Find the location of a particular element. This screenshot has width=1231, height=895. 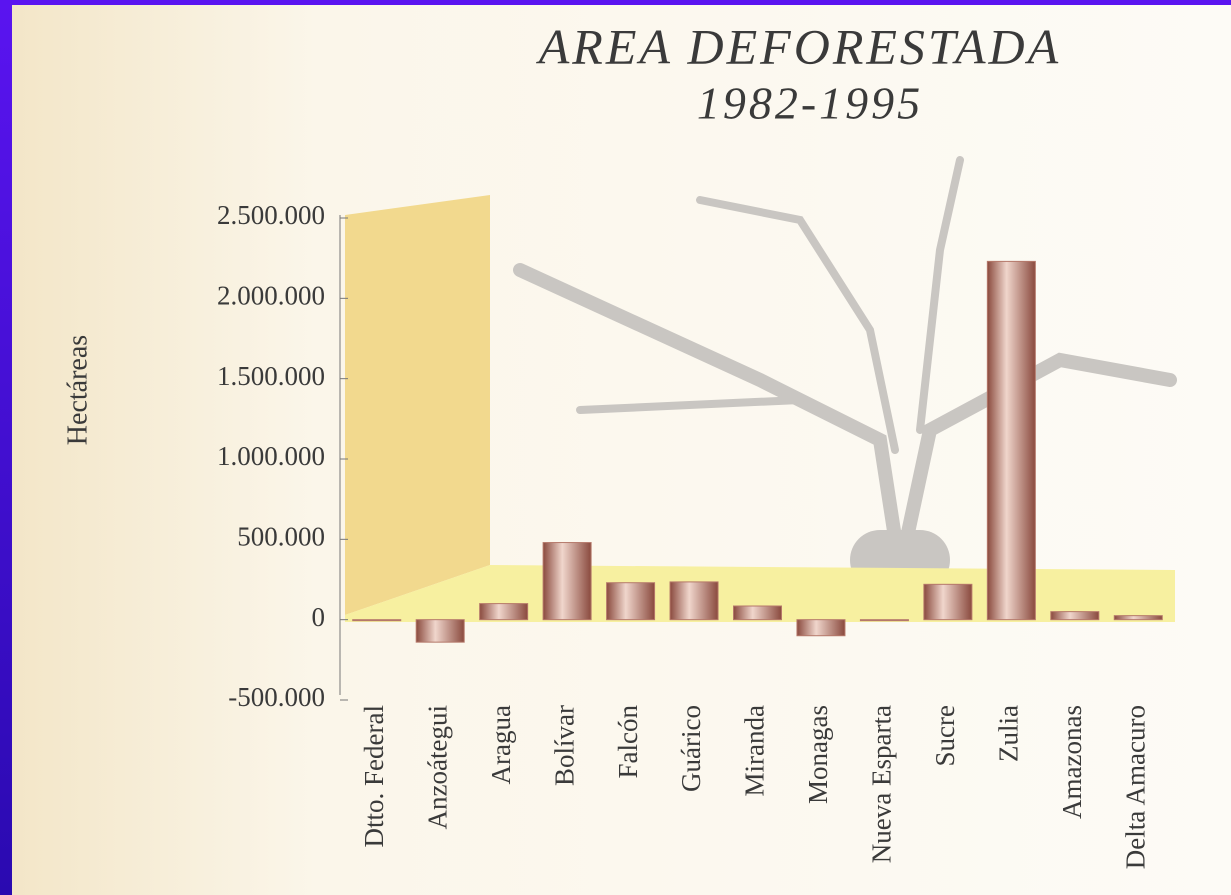

chart-subtitle: 1982-1995 is located at coordinates (810, 103).